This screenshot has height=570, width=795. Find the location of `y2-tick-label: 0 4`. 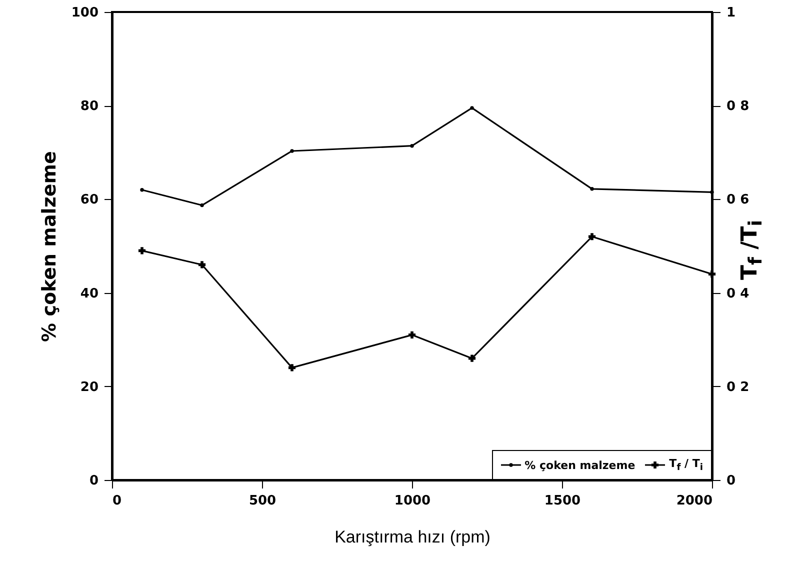

y2-tick-label: 0 4 is located at coordinates (738, 294).